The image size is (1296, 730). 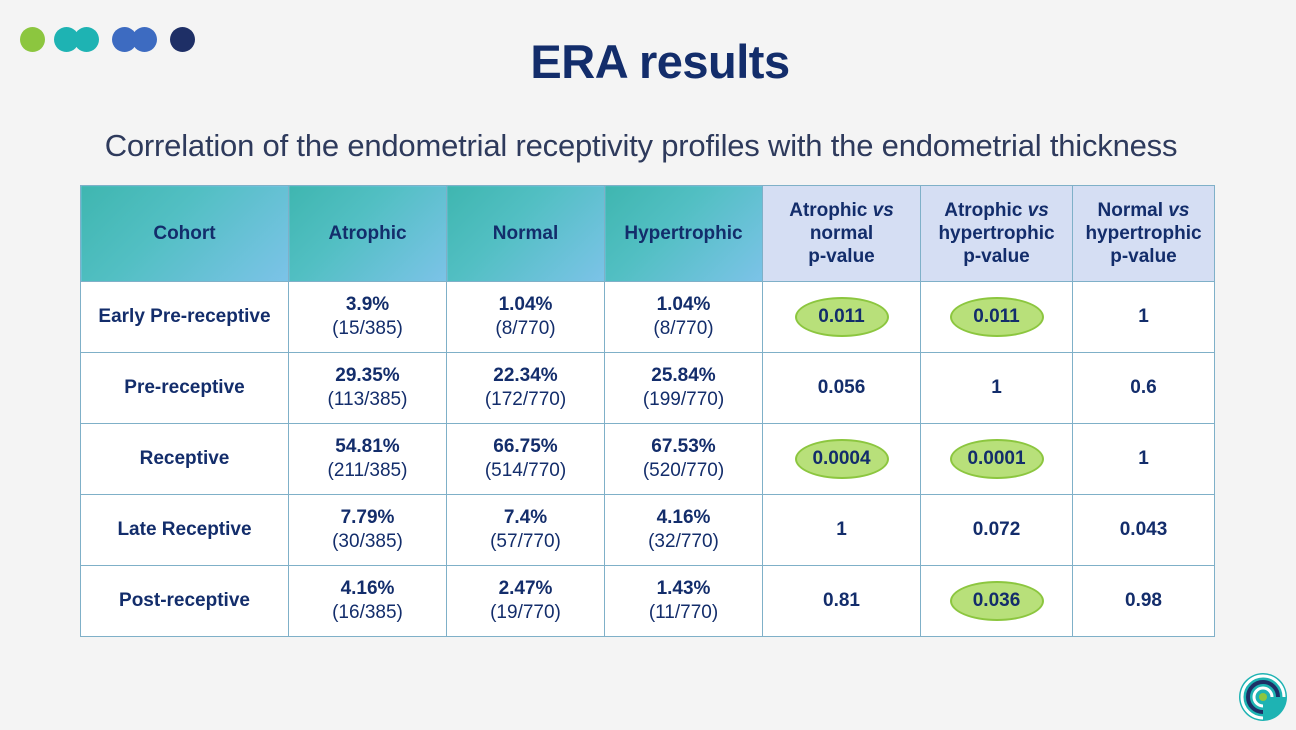 I want to click on p-value-cell: 0.036, so click(x=996, y=601).